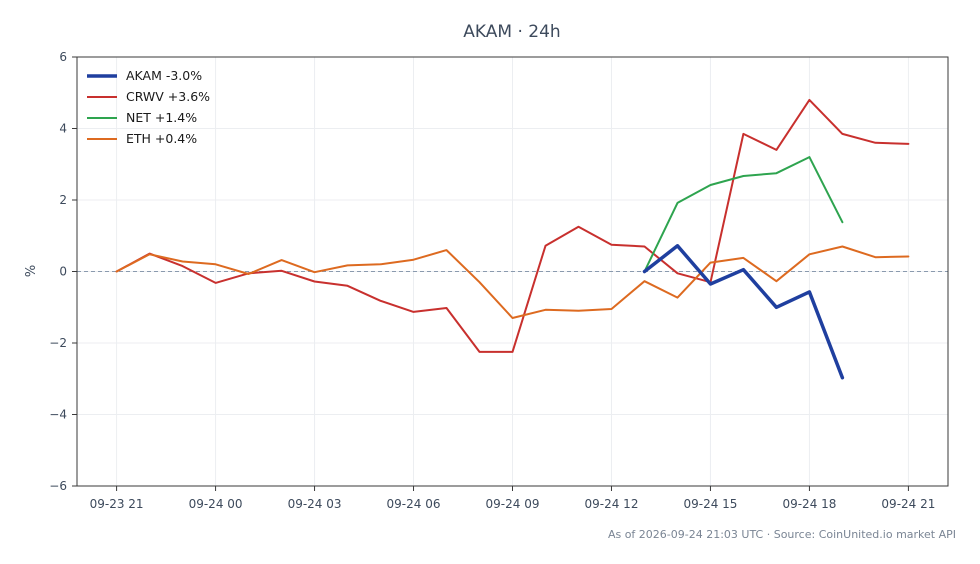 Image resolution: width=980 pixels, height=564 pixels. What do you see at coordinates (743, 214) in the screenshot?
I see `series-line-net` at bounding box center [743, 214].